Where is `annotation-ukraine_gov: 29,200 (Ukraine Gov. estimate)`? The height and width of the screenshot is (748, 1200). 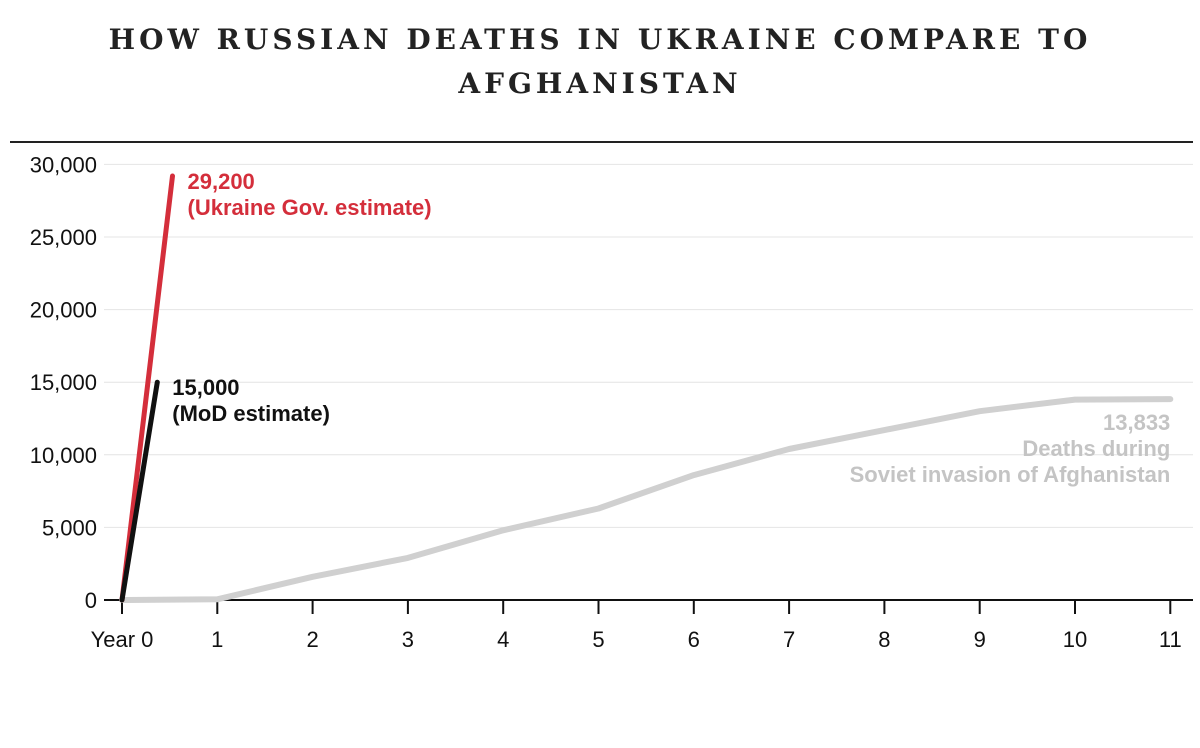 annotation-ukraine_gov: 29,200 (Ukraine Gov. estimate) is located at coordinates (310, 194).